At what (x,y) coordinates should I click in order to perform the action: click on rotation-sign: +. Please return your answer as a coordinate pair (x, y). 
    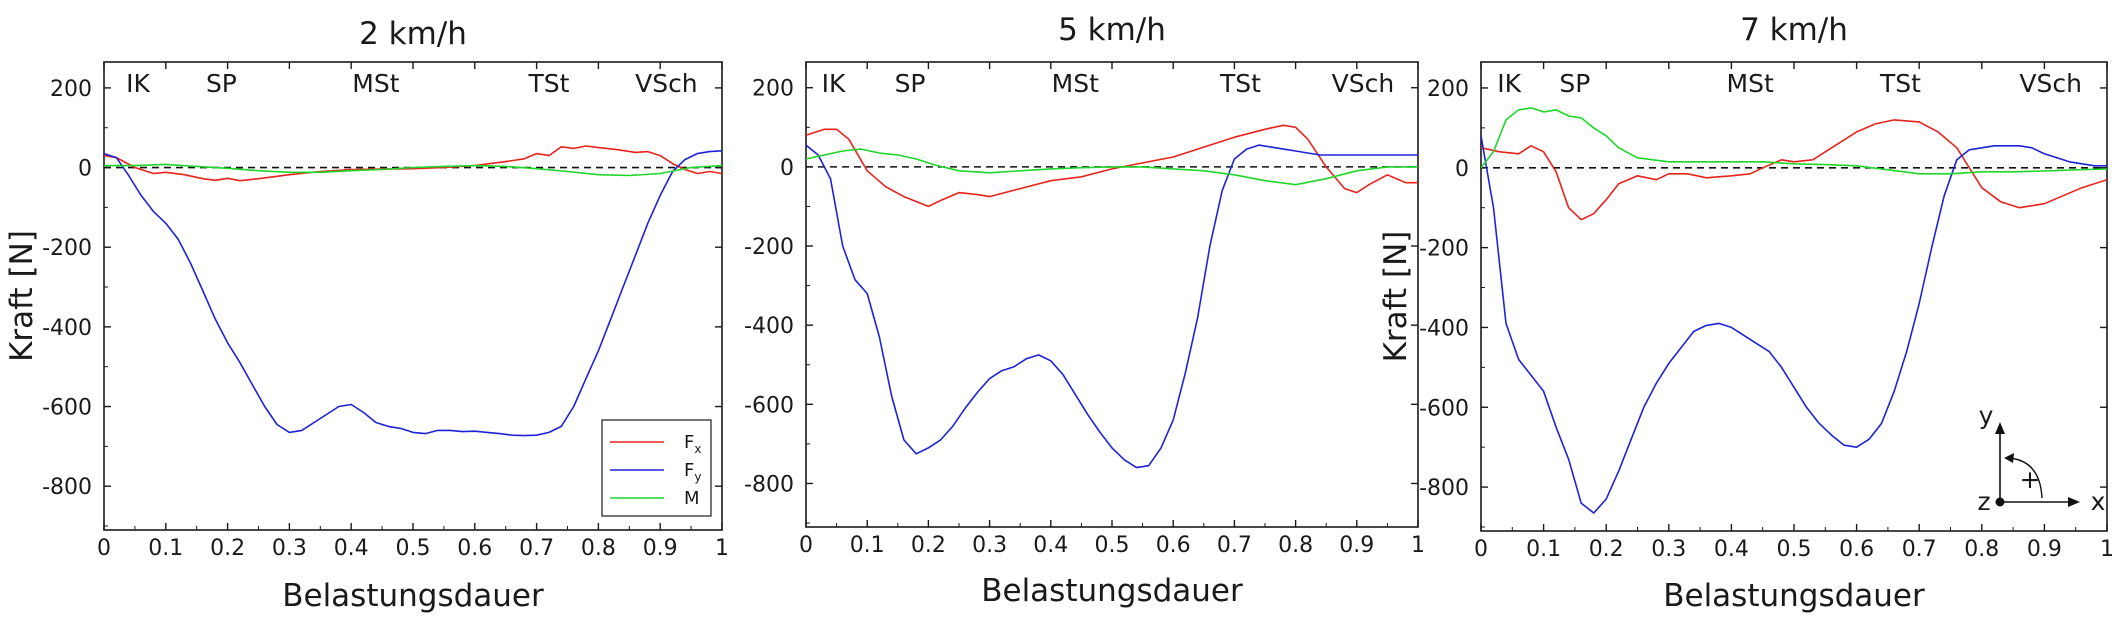
    Looking at the image, I should click on (2030, 479).